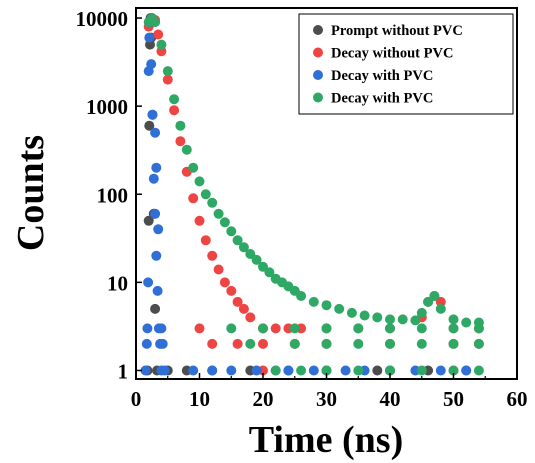 This screenshot has height=463, width=535. I want to click on y-axis: 1 10 100 1000 10000, so click(109, 195).